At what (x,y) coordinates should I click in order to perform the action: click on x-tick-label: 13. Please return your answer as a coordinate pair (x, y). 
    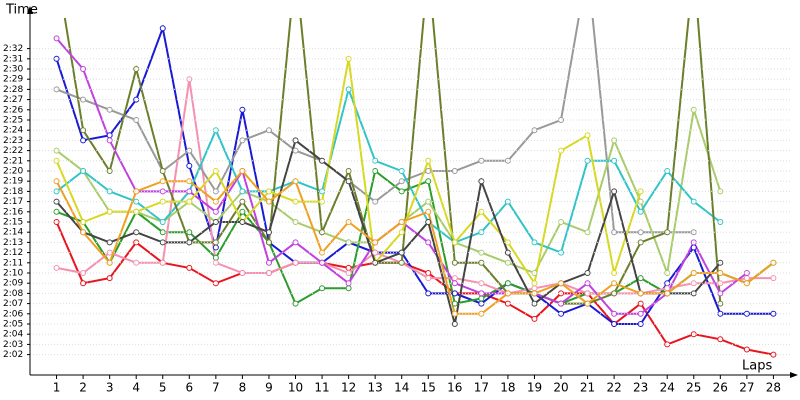
    Looking at the image, I should click on (375, 388).